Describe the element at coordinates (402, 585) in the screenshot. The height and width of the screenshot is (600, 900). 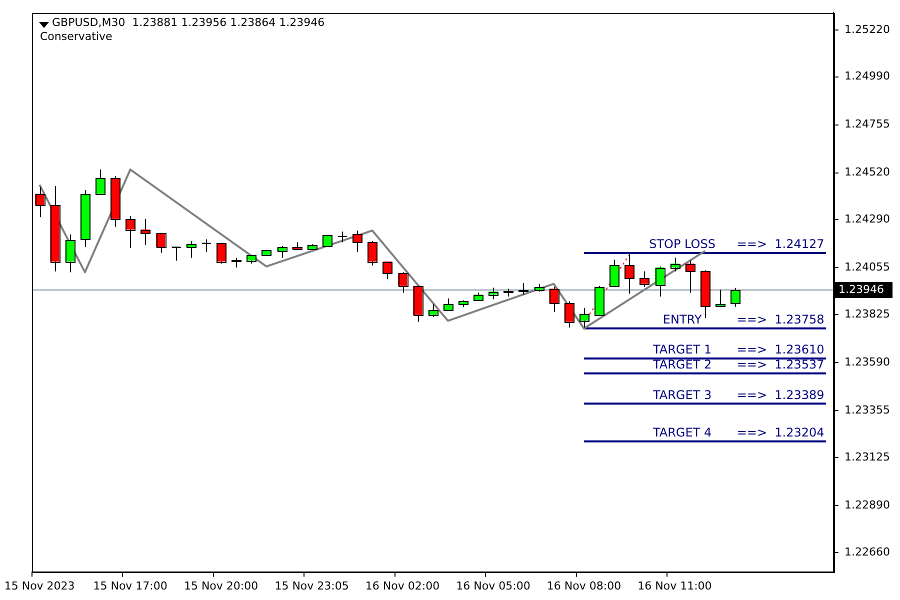
I see `x-tick-label: 16 Nov 02:00` at that location.